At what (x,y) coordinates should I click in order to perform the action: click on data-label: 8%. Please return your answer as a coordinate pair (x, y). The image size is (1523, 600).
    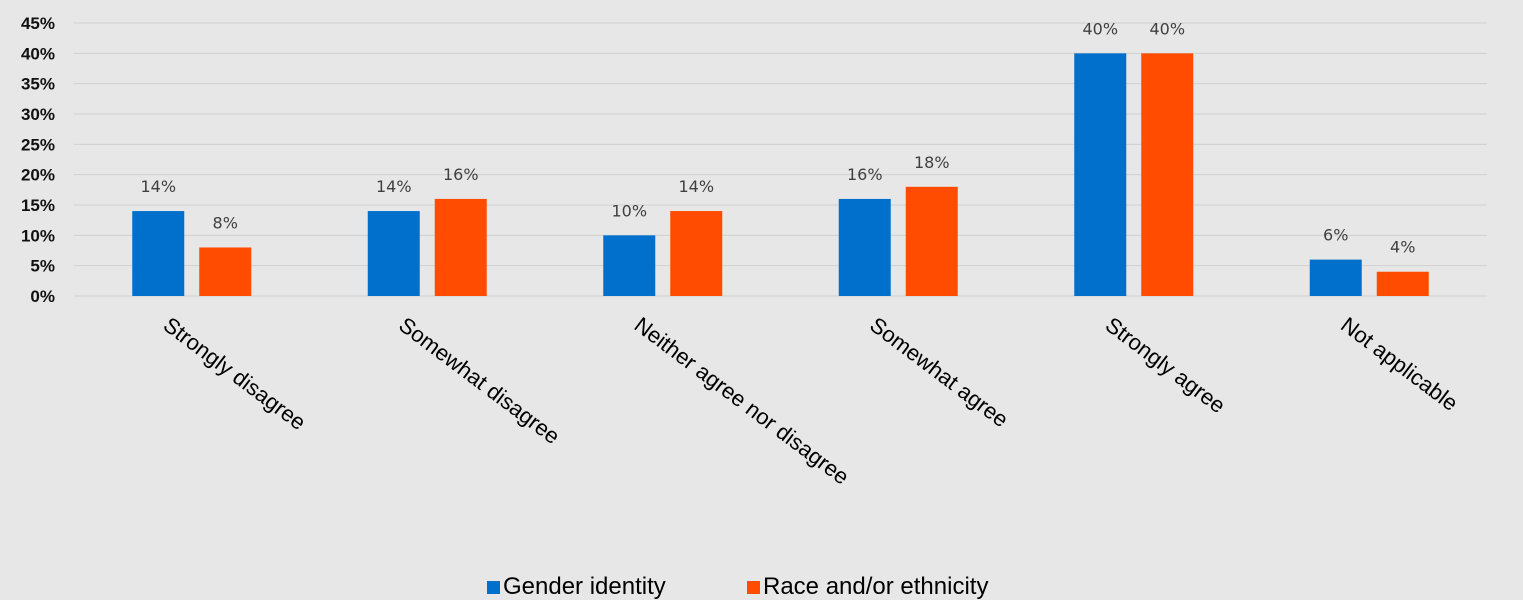
    Looking at the image, I should click on (225, 222).